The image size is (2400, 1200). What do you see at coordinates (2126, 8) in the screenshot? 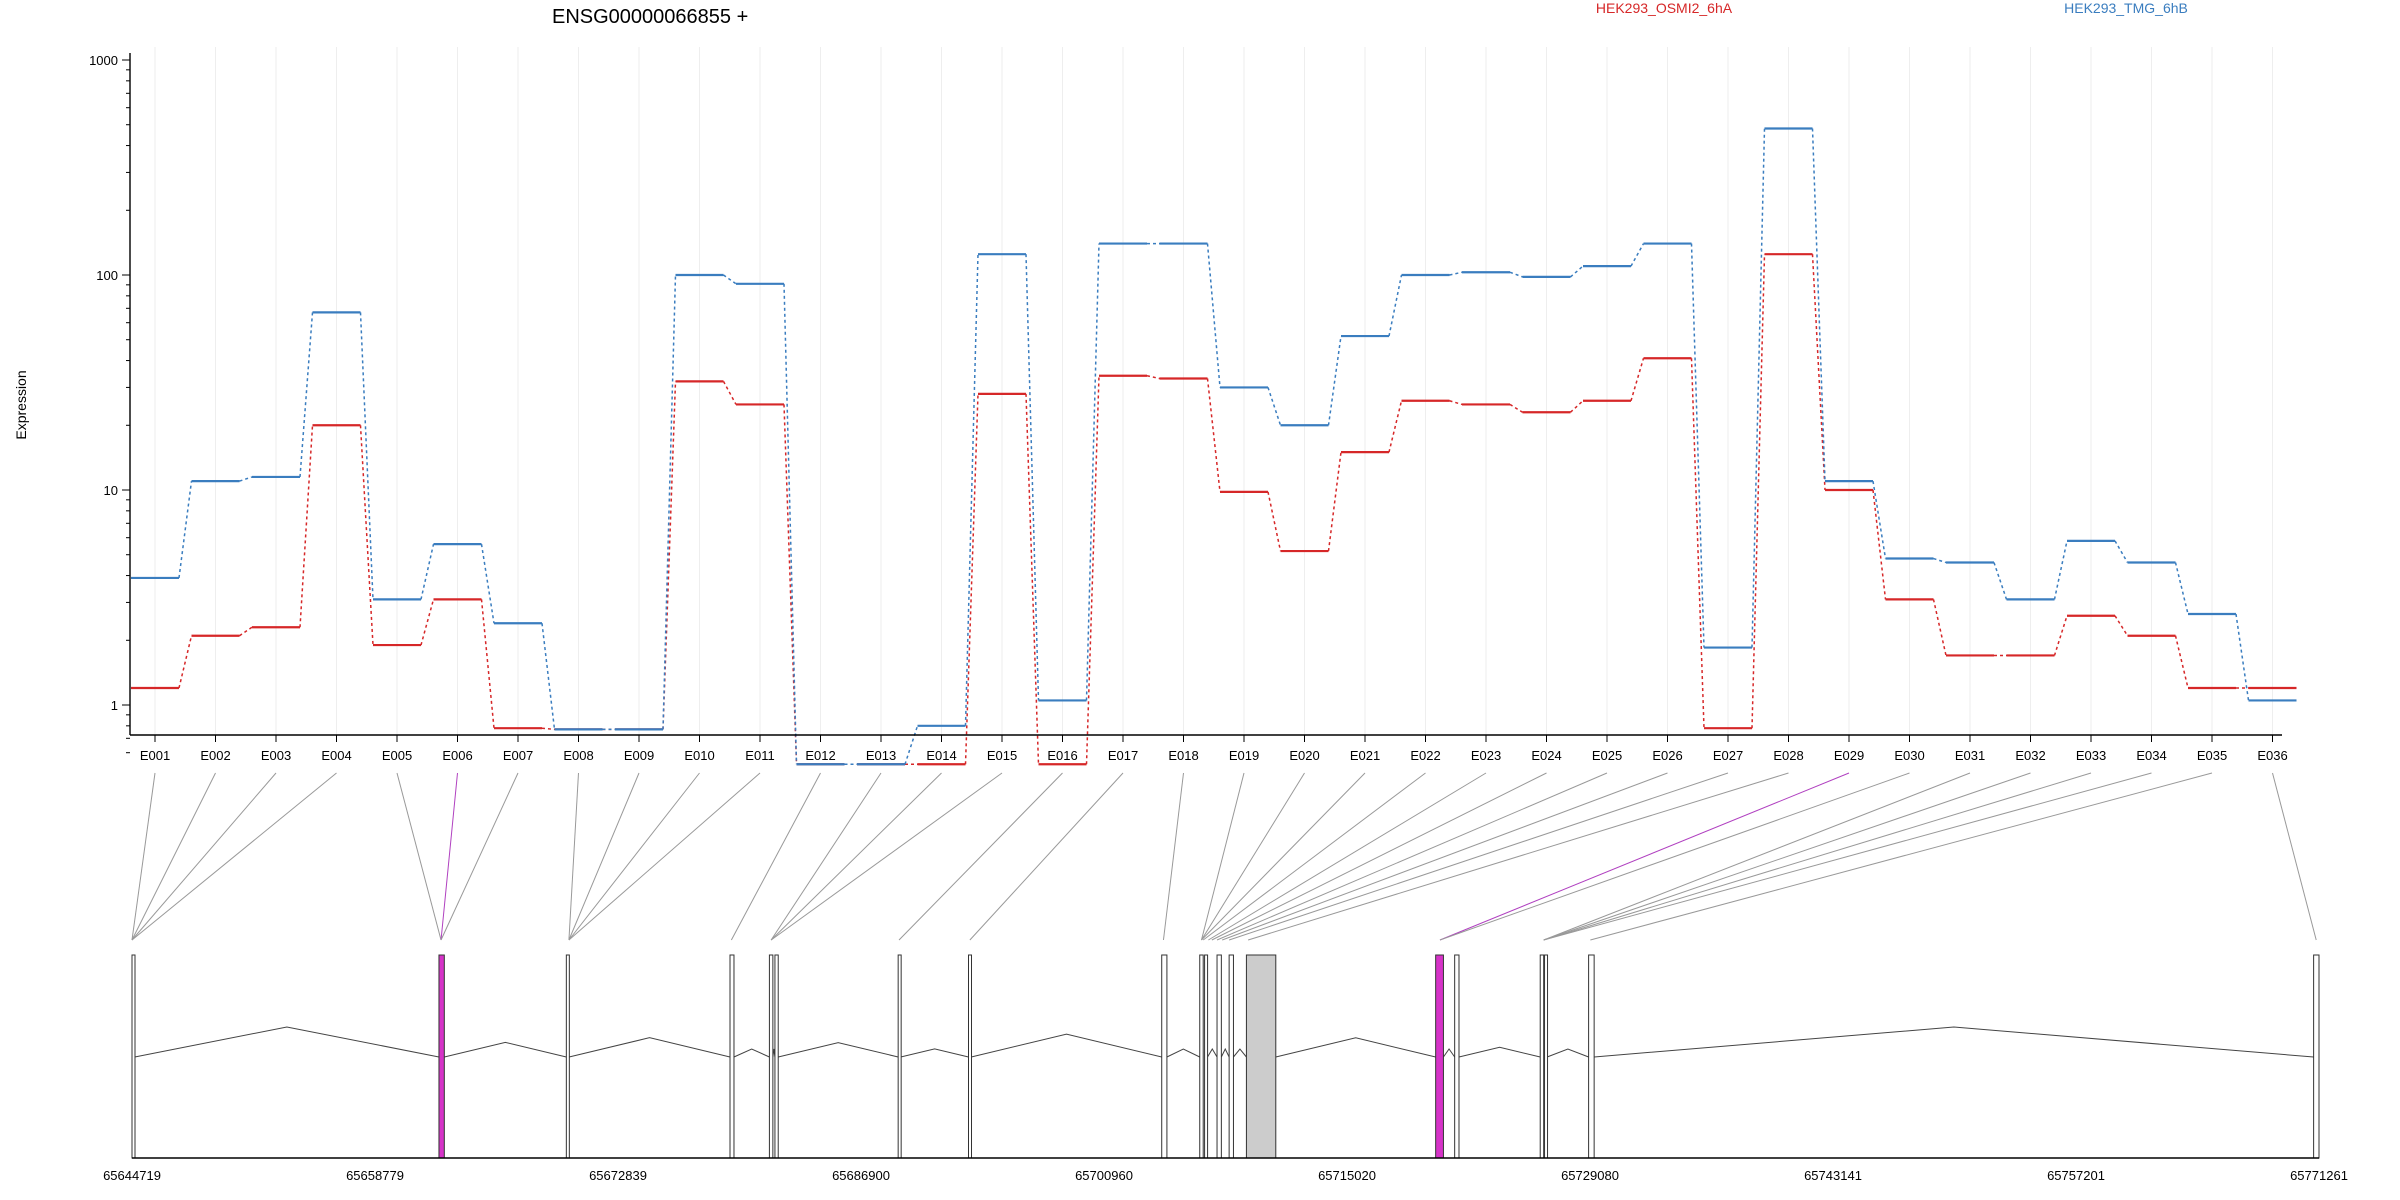
I see `legend-series-2: HEK293_TMG_6hB` at bounding box center [2126, 8].